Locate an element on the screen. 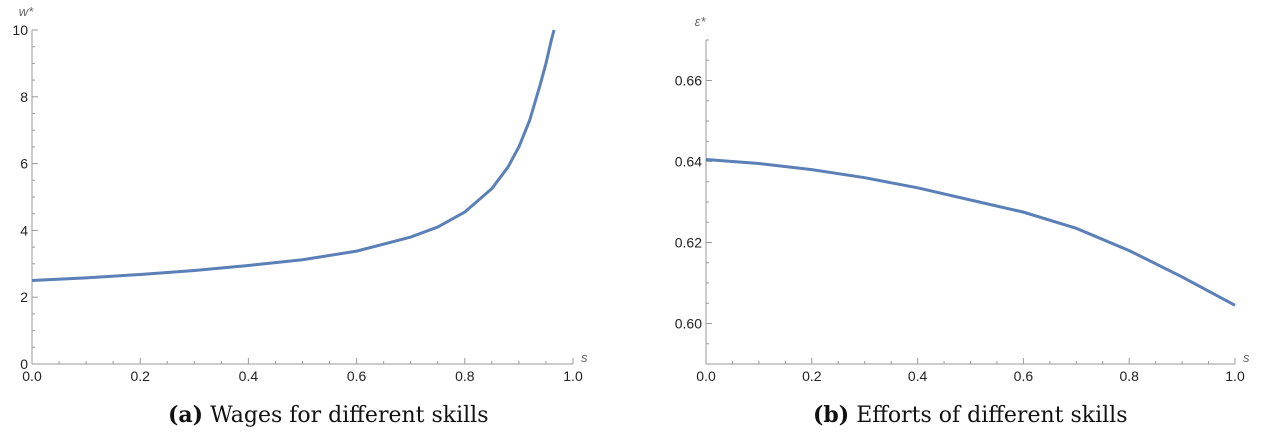 Image resolution: width=1271 pixels, height=444 pixels. efforts-x-tick-label: 0.0 is located at coordinates (706, 376).